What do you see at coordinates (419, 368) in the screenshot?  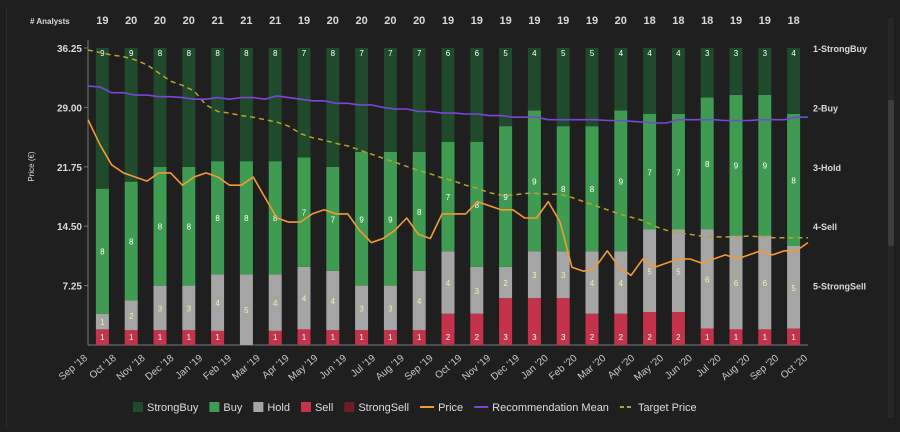 I see `x-tick-label: Sep '19` at bounding box center [419, 368].